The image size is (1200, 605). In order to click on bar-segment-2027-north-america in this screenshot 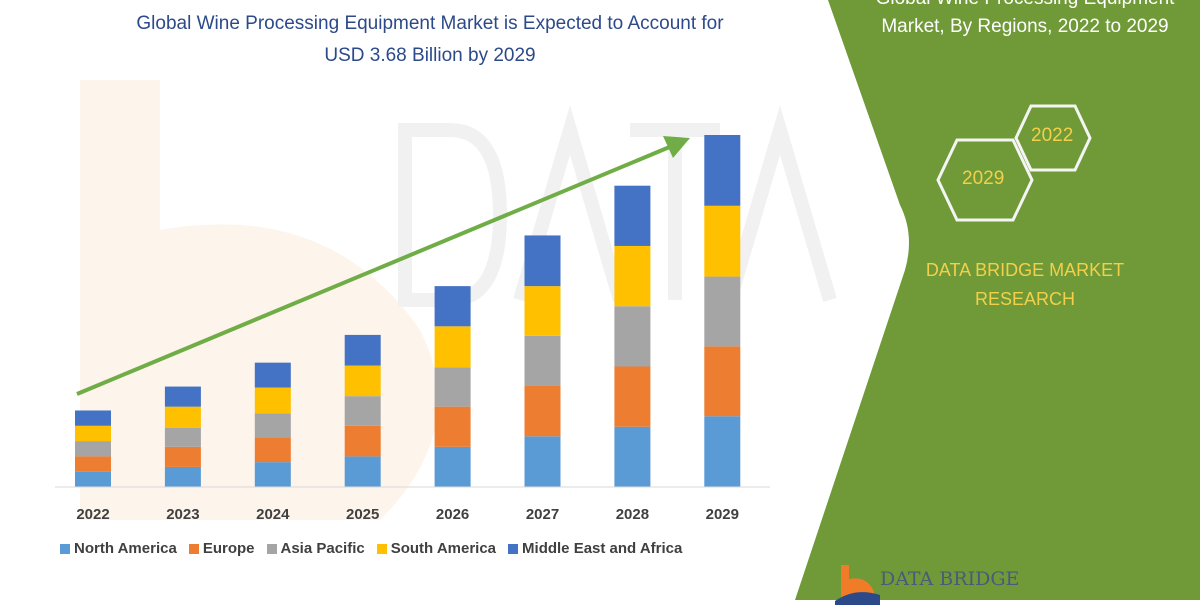, I will do `click(542, 461)`.